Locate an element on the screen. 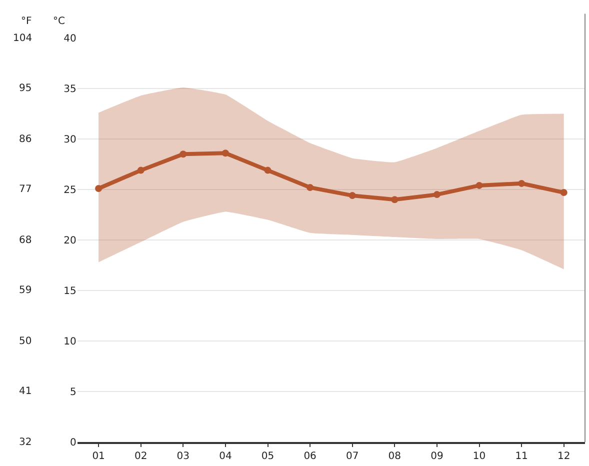 The height and width of the screenshot is (466, 589). y2-axis-title: °F is located at coordinates (26, 21).